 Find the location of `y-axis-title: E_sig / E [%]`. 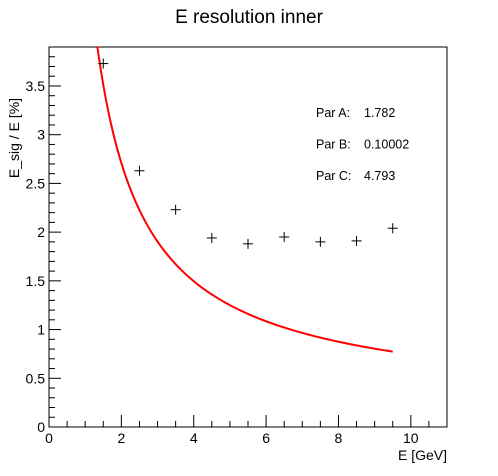

y-axis-title: E_sig / E [%] is located at coordinates (14, 138).